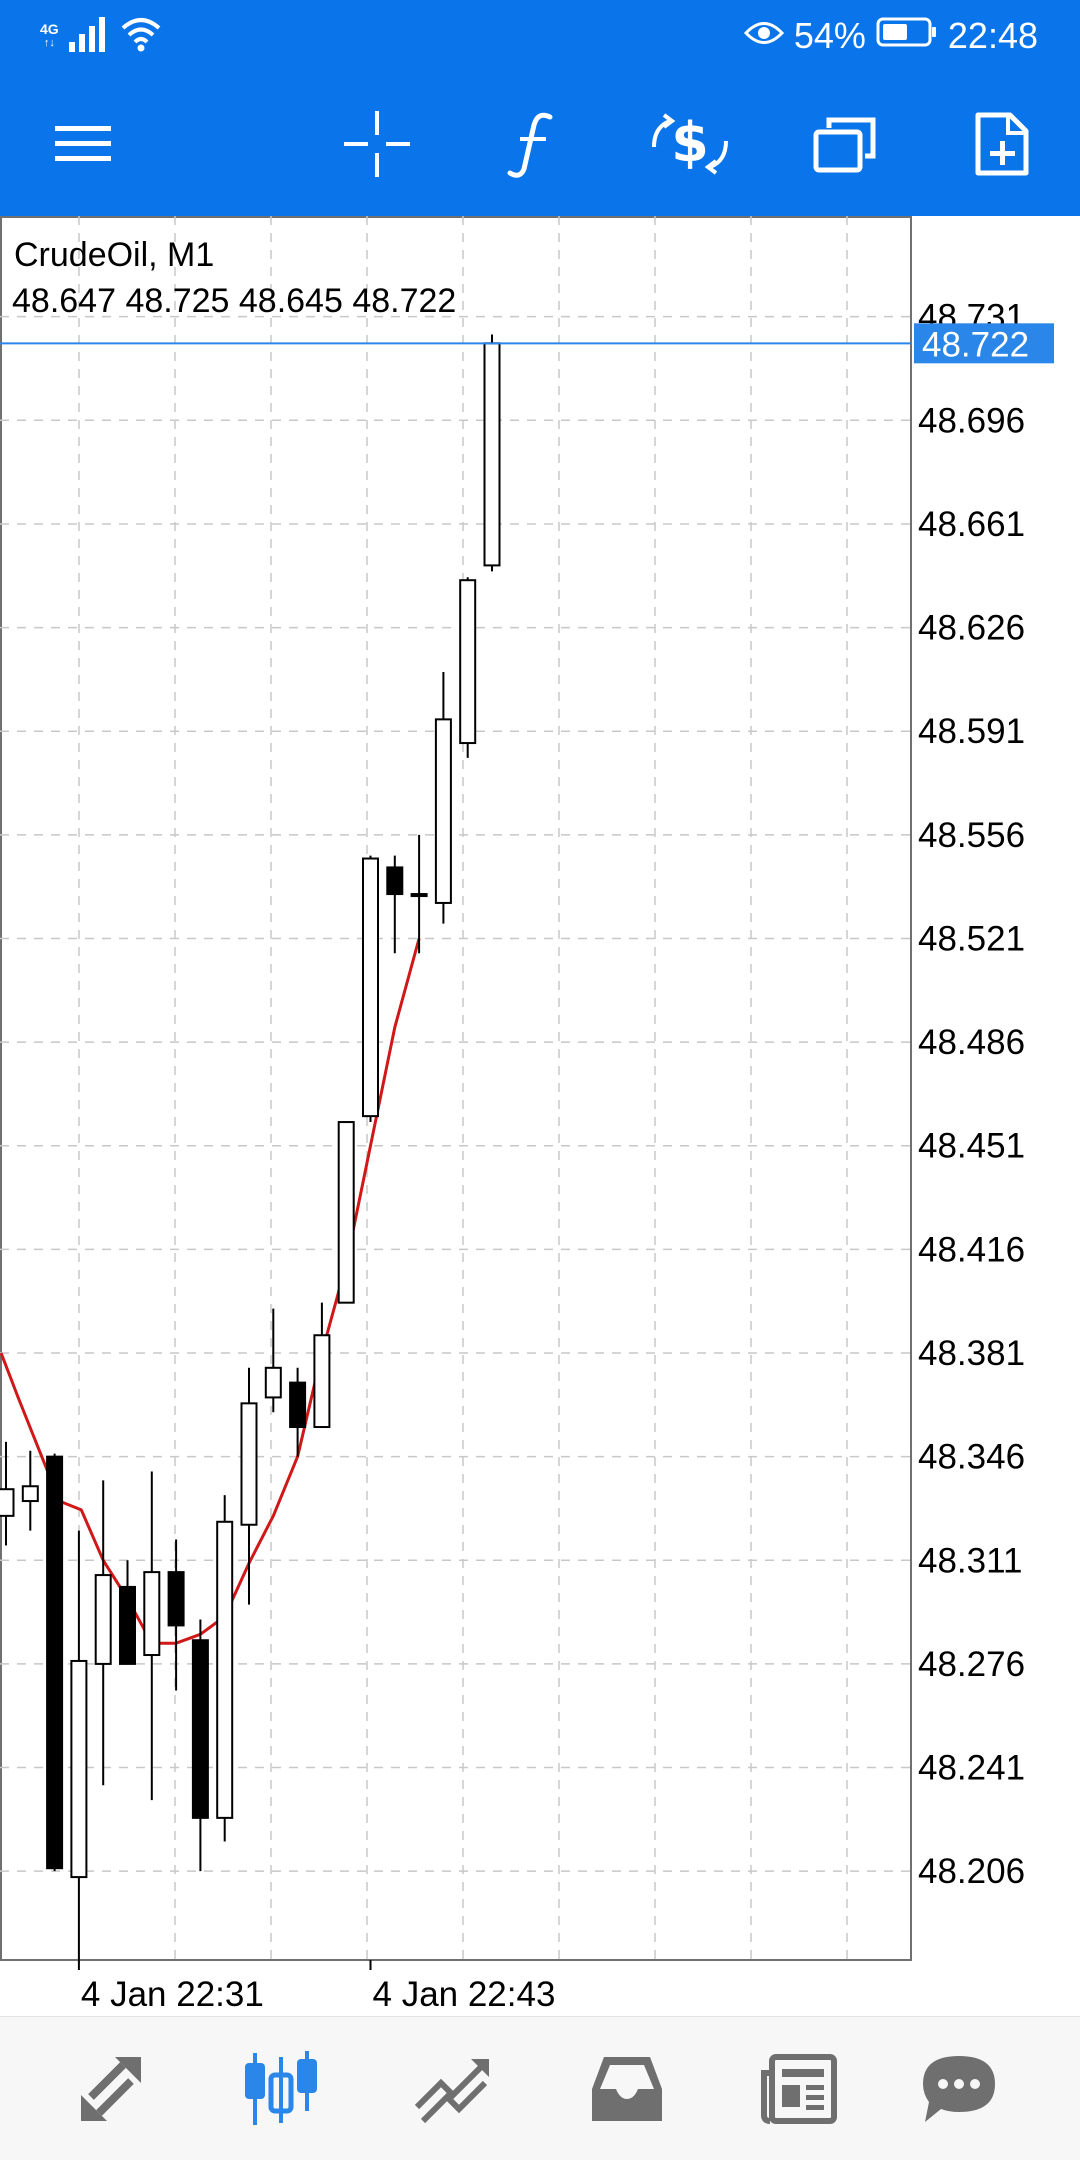  I want to click on messages-icon, so click(959, 2089).